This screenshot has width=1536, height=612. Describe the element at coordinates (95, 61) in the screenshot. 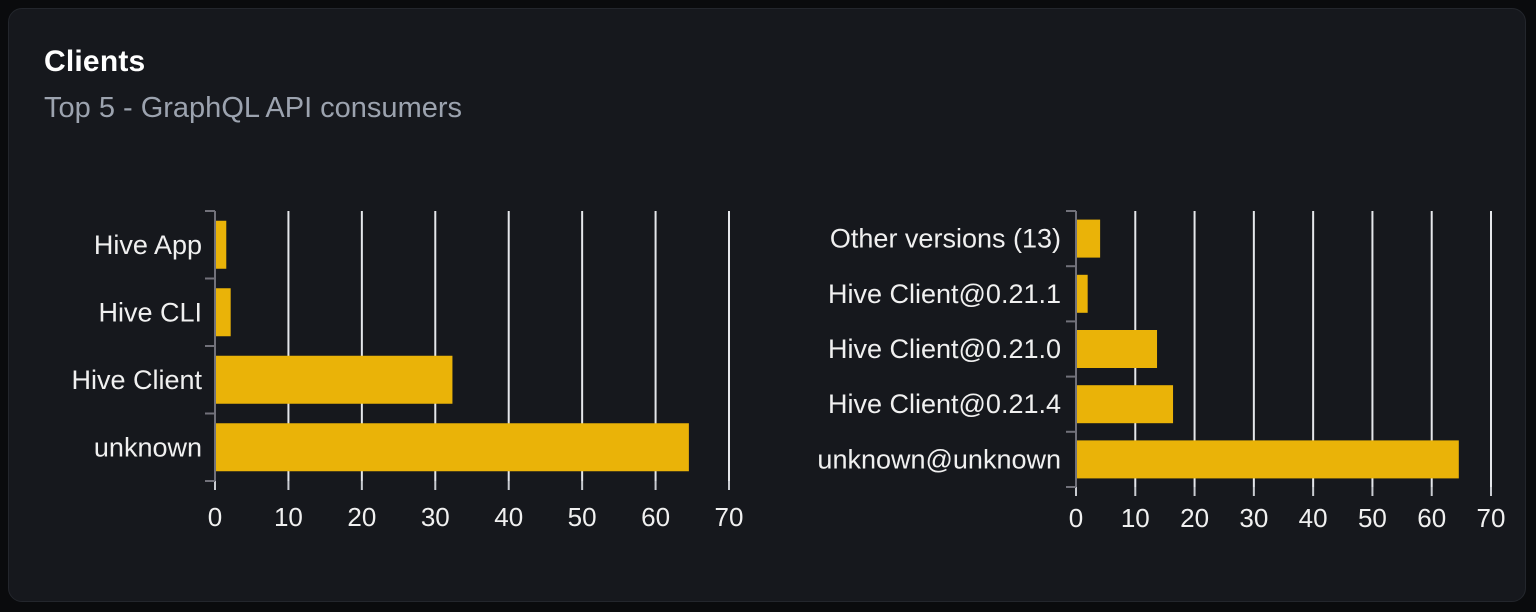

I see `panel-title: Clients` at that location.